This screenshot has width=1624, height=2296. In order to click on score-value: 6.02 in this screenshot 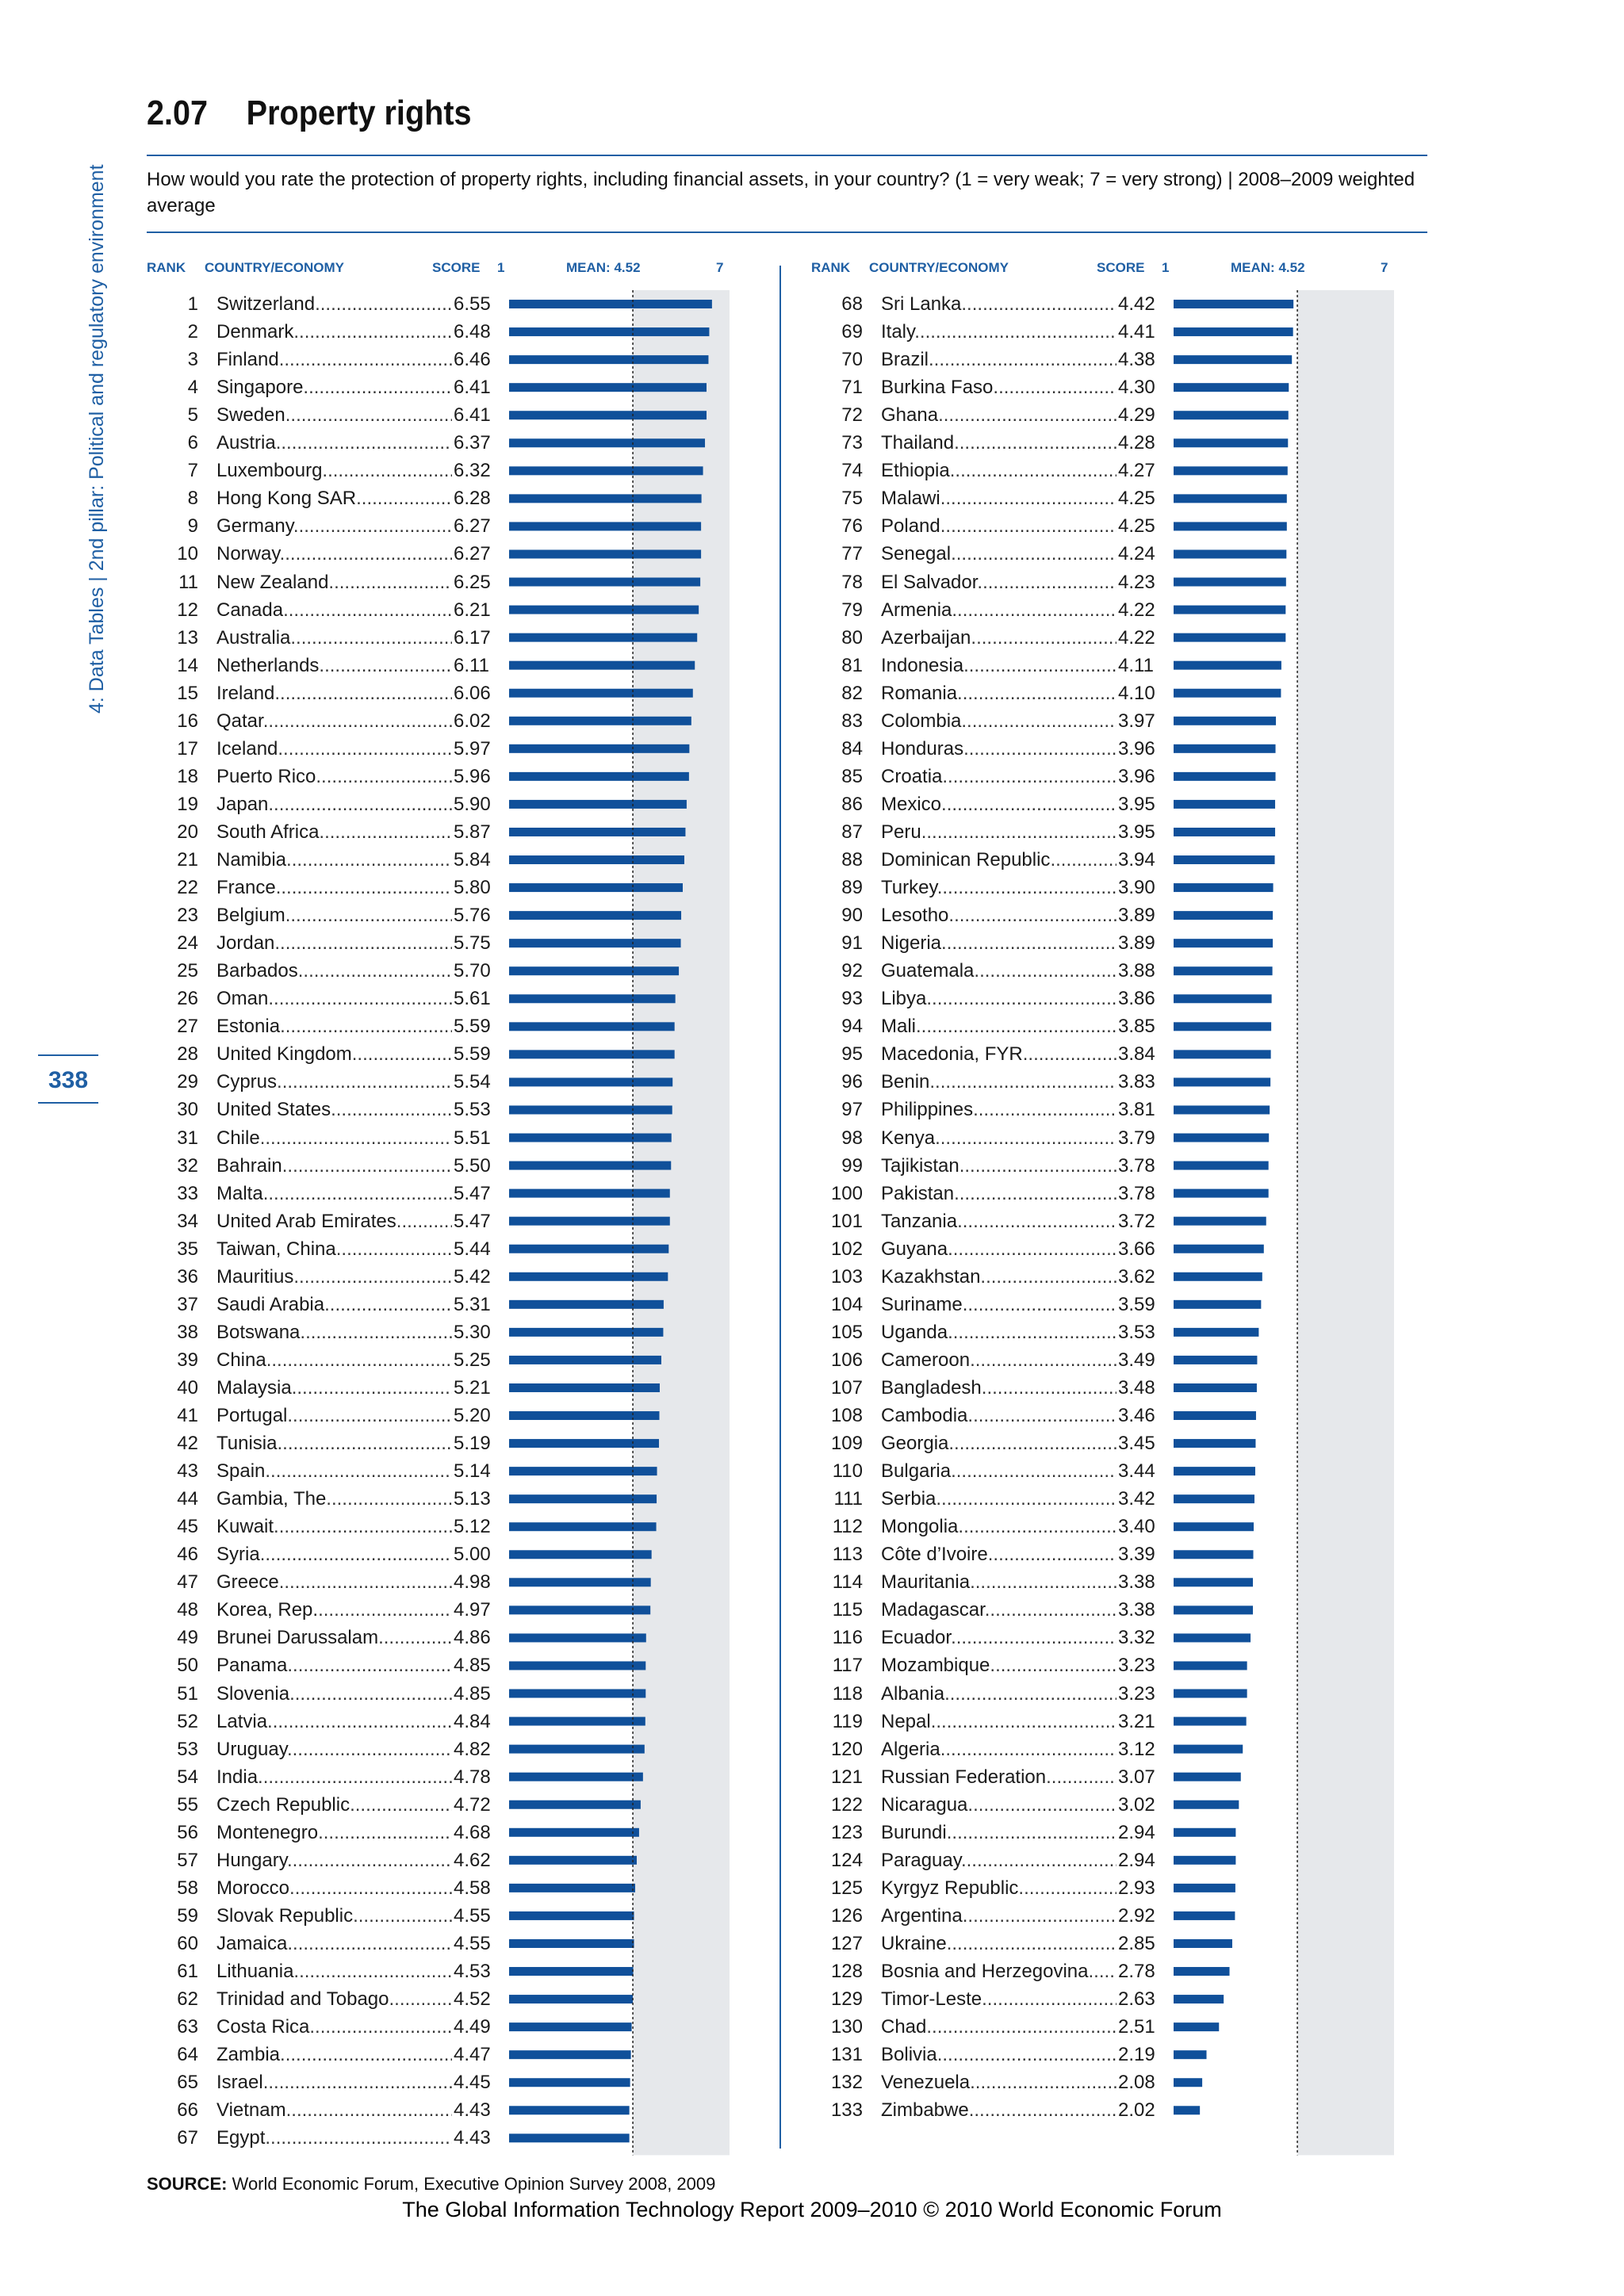, I will do `click(480, 721)`.